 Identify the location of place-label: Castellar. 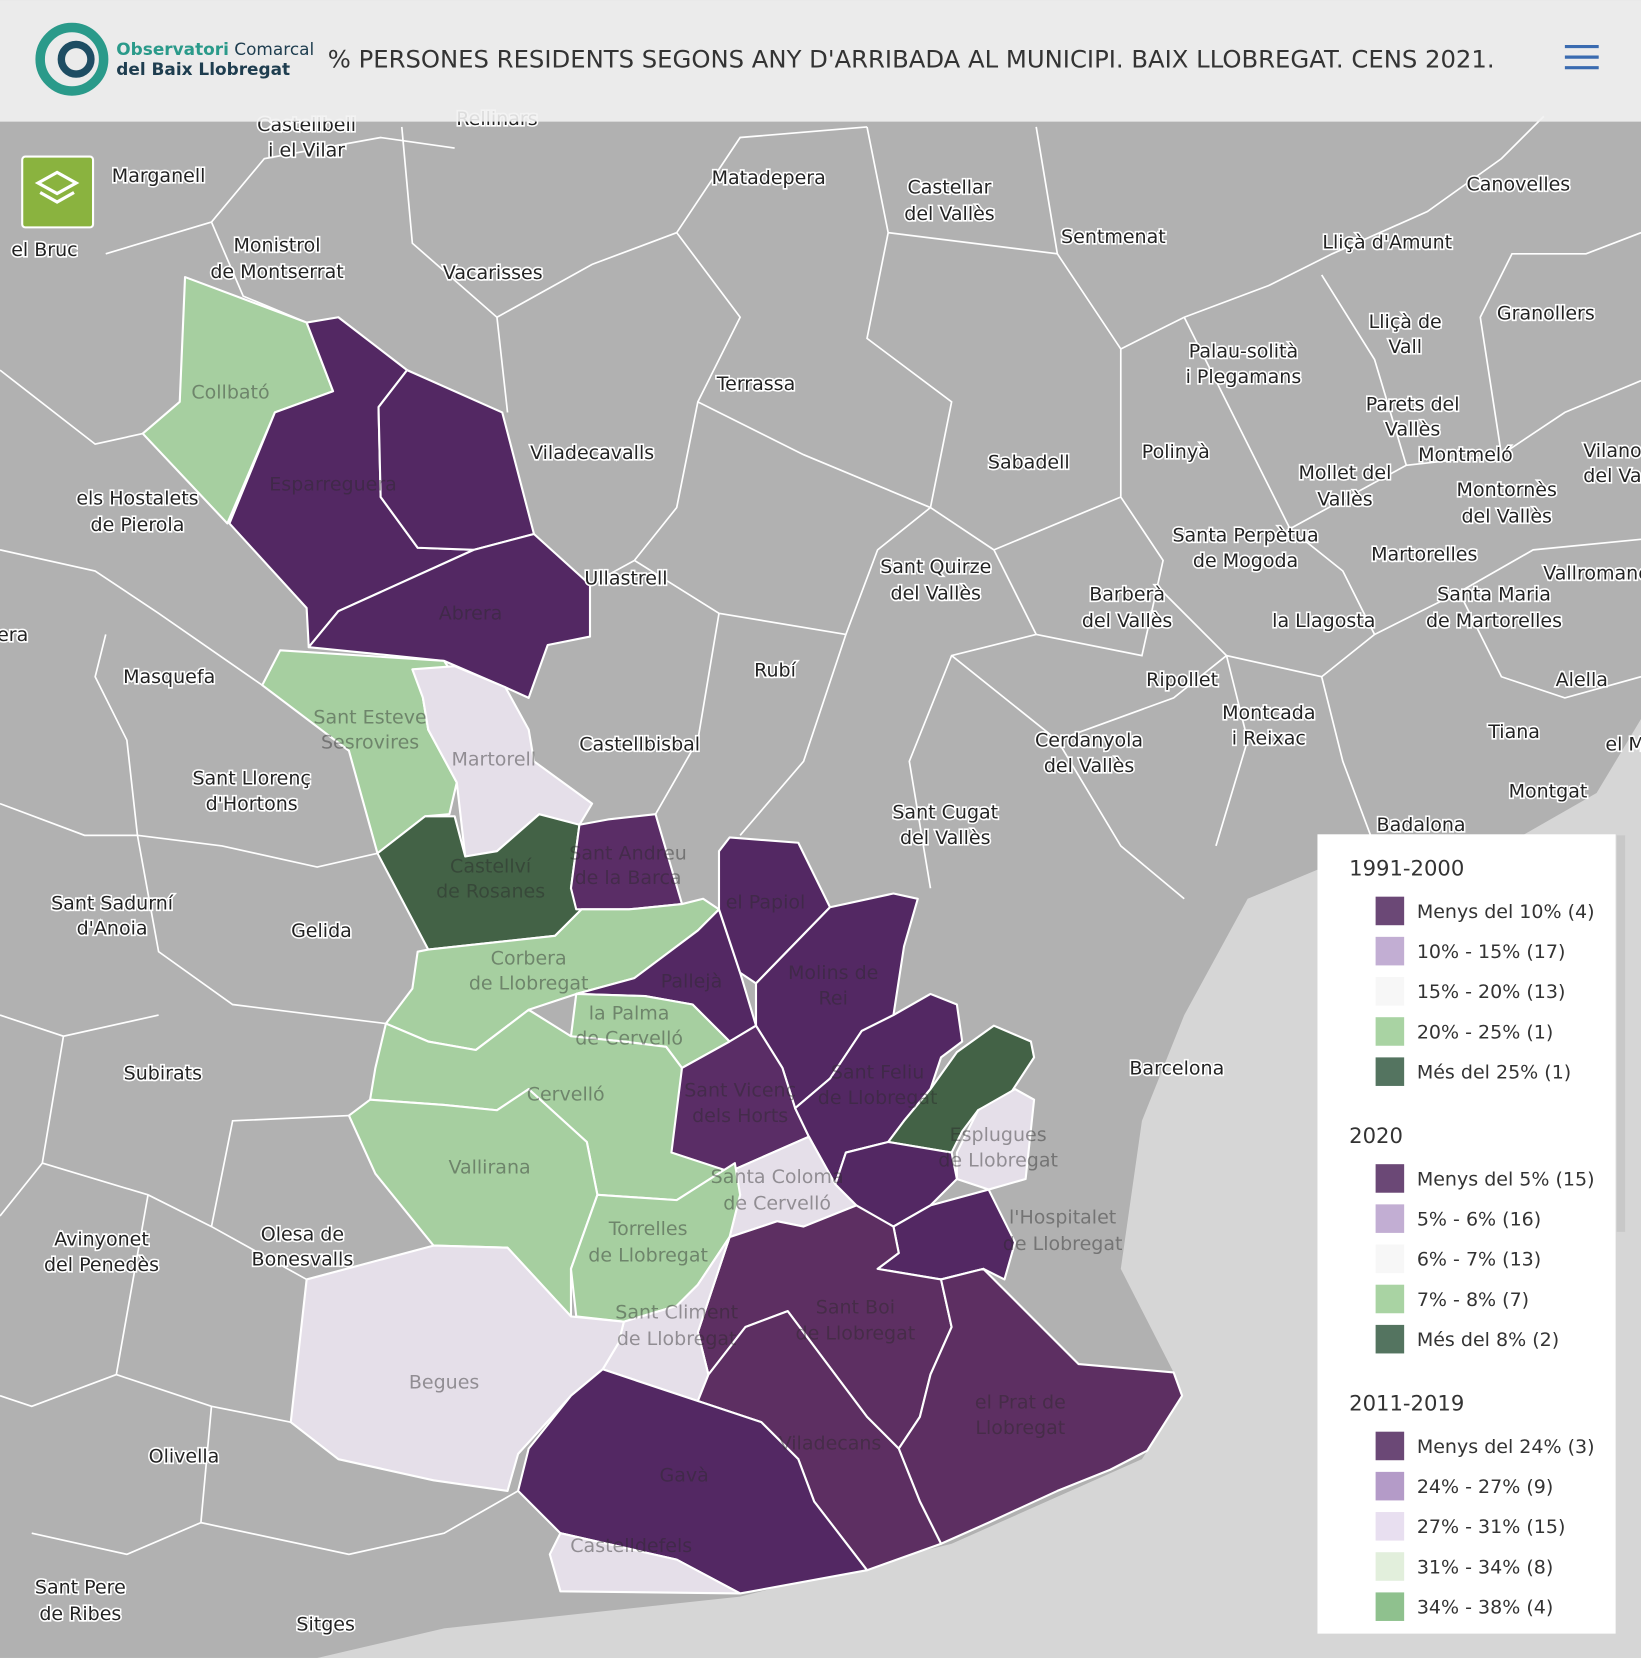
(949, 188).